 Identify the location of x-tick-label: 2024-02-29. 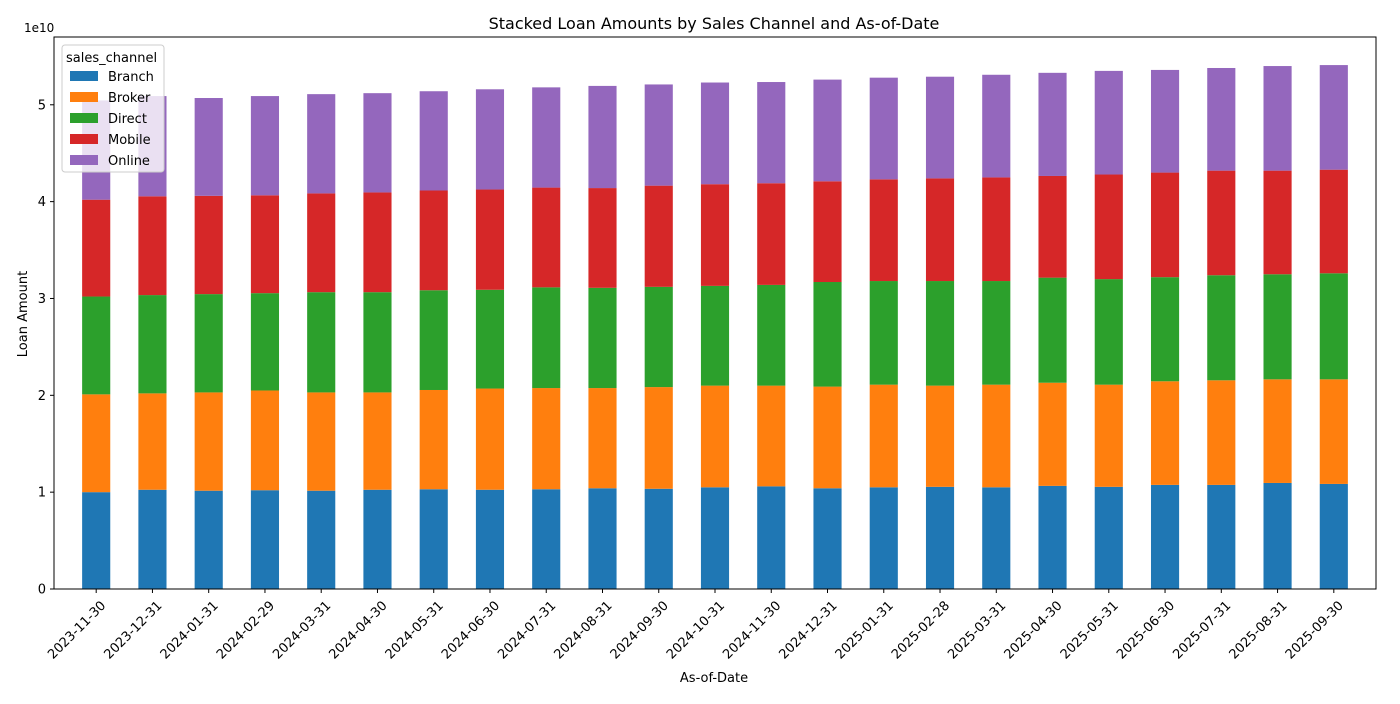
(246, 630).